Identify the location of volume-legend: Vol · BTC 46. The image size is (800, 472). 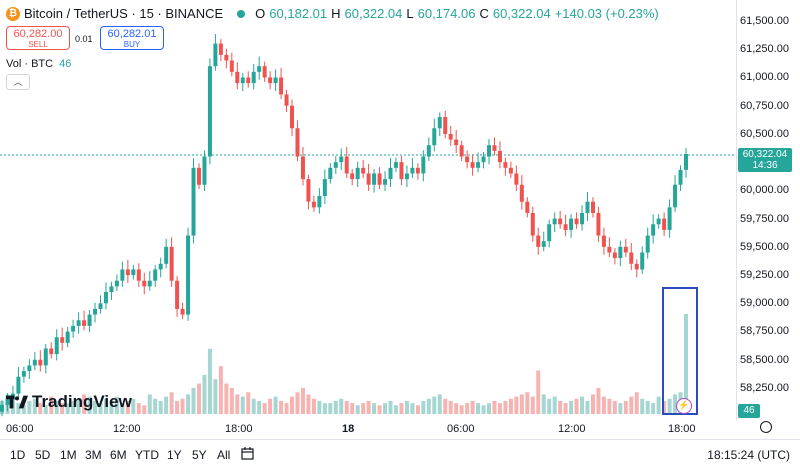
(38, 64).